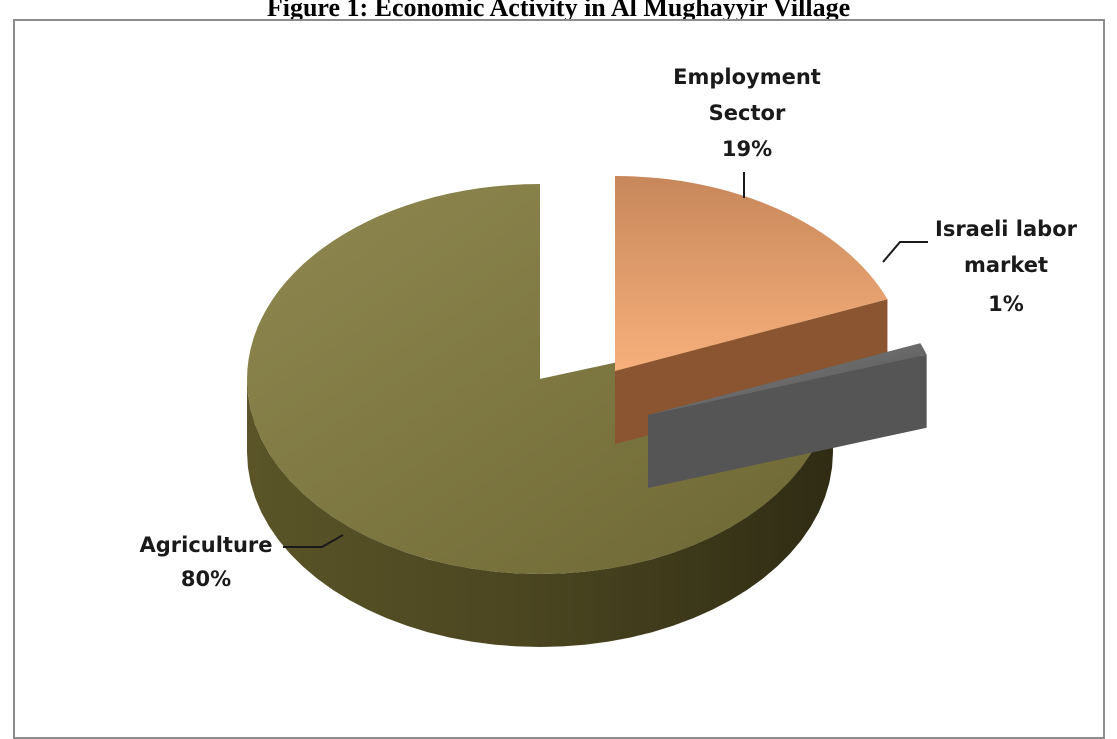 This screenshot has height=739, width=1117. Describe the element at coordinates (787, 421) in the screenshot. I see `slice-face` at that location.